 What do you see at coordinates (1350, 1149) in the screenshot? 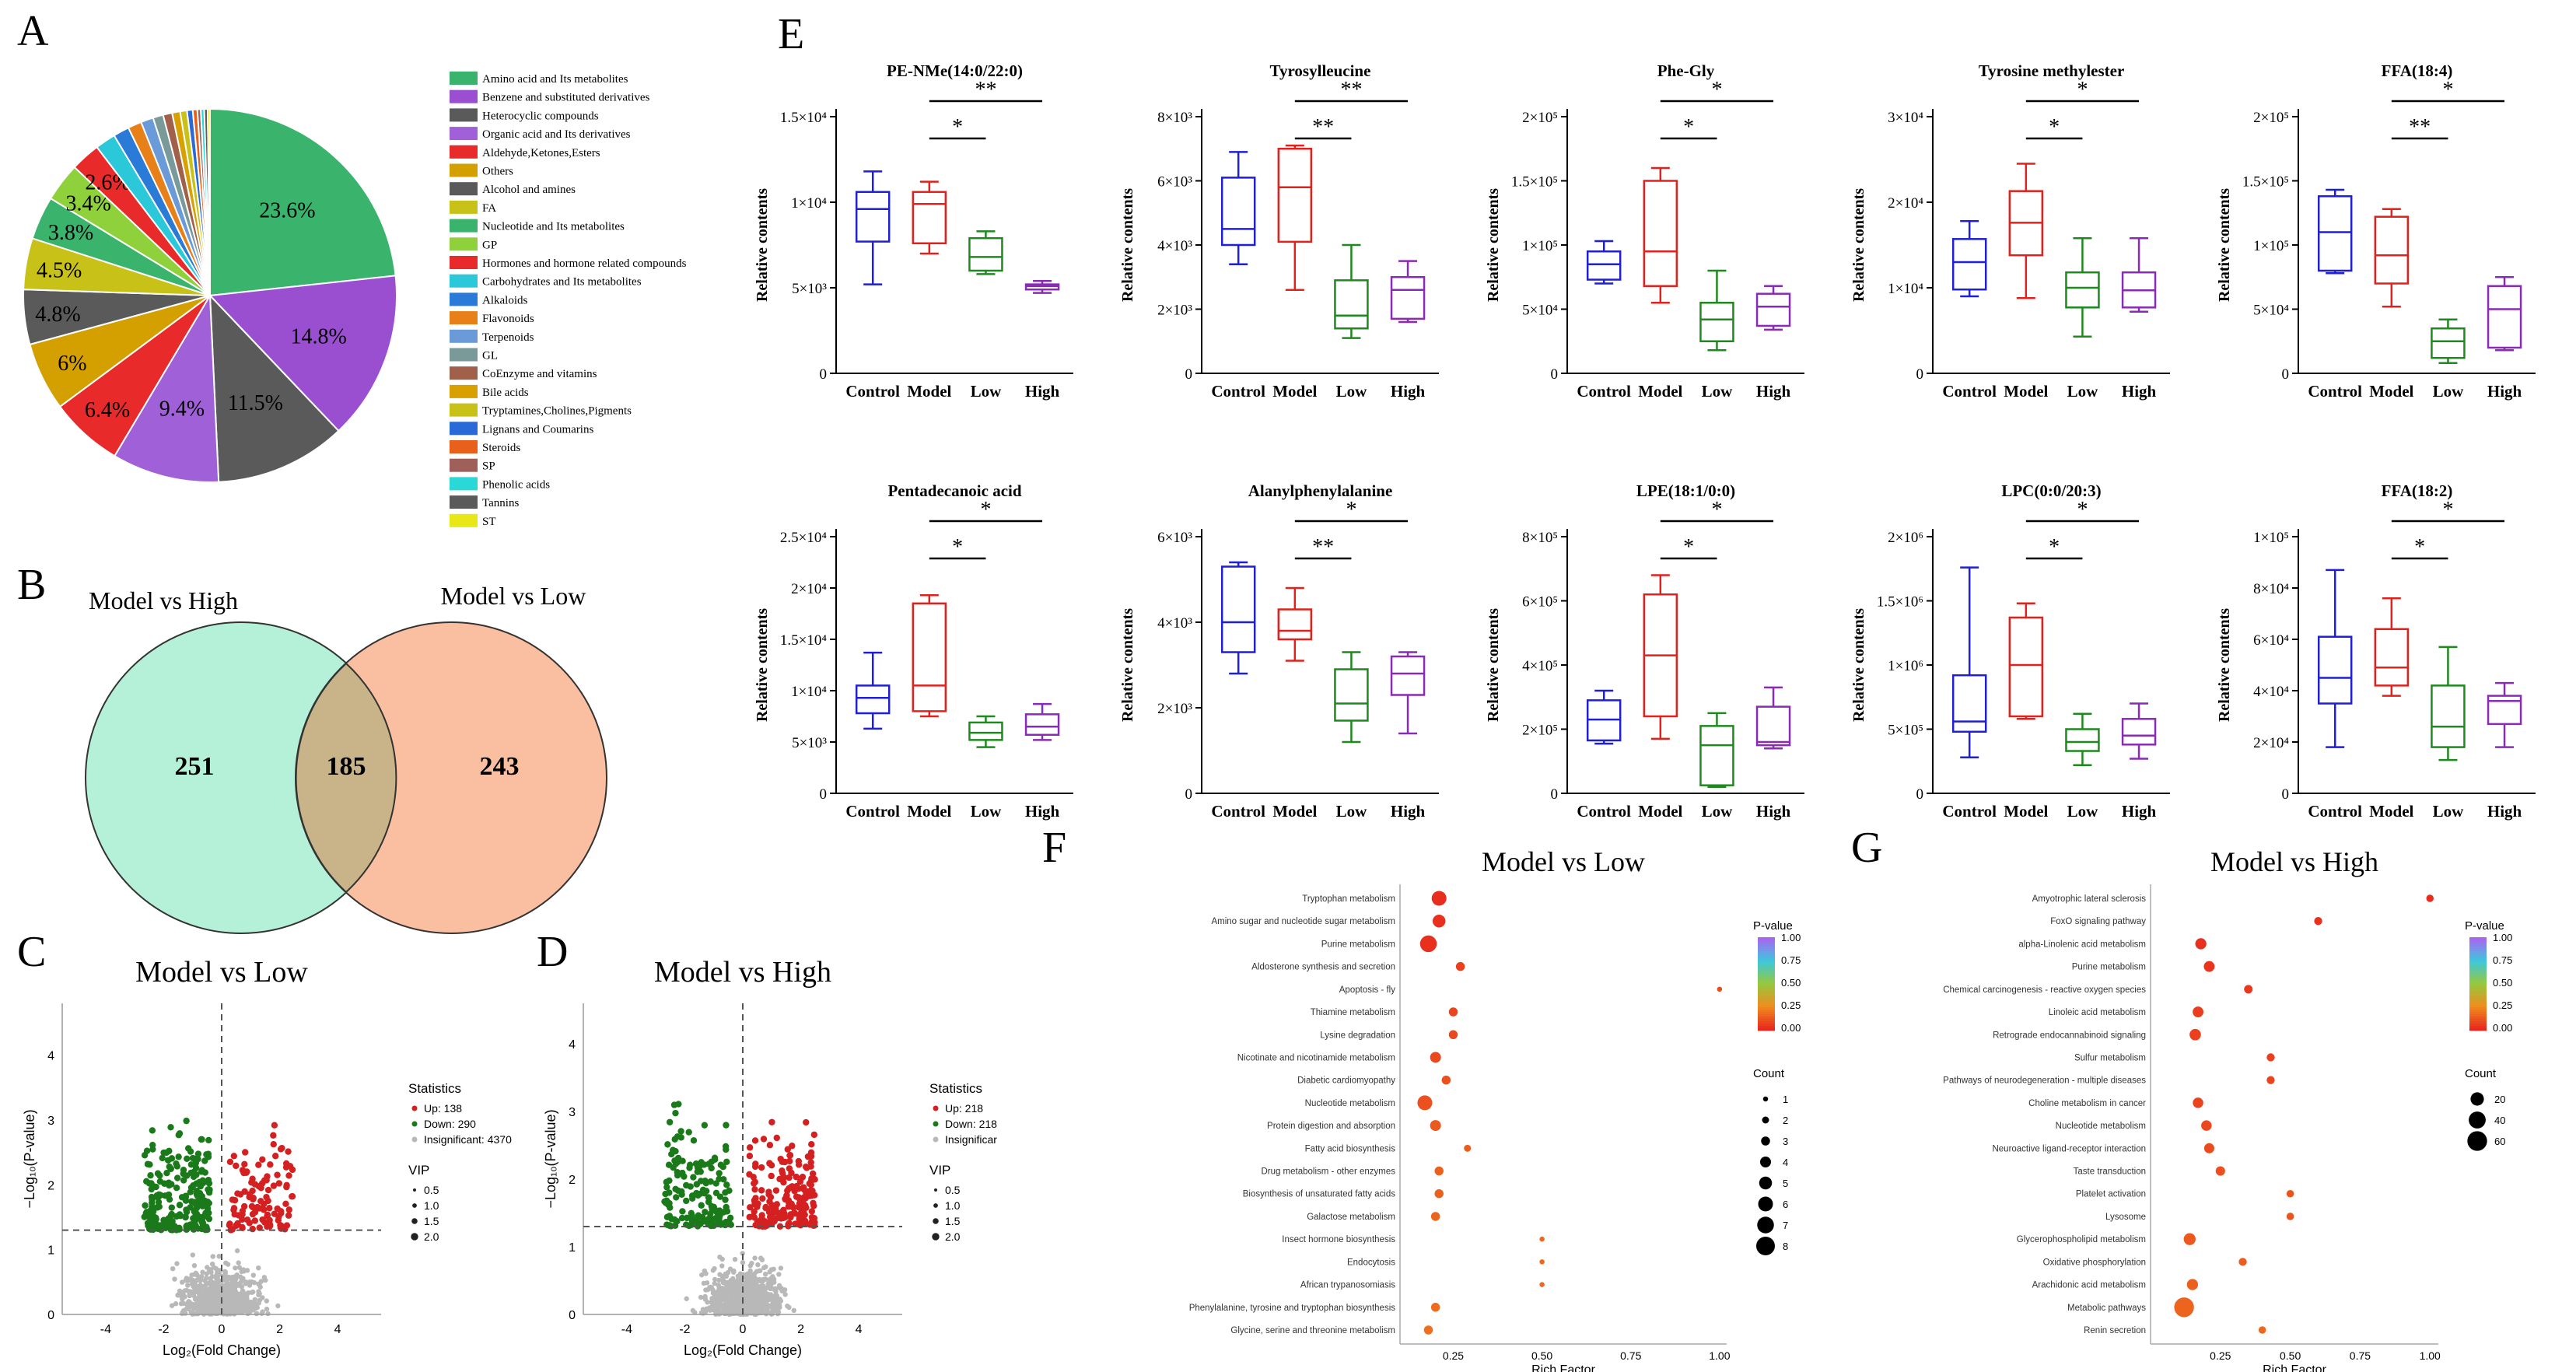
I see `term-label: Fatty acid biosynthesis` at bounding box center [1350, 1149].